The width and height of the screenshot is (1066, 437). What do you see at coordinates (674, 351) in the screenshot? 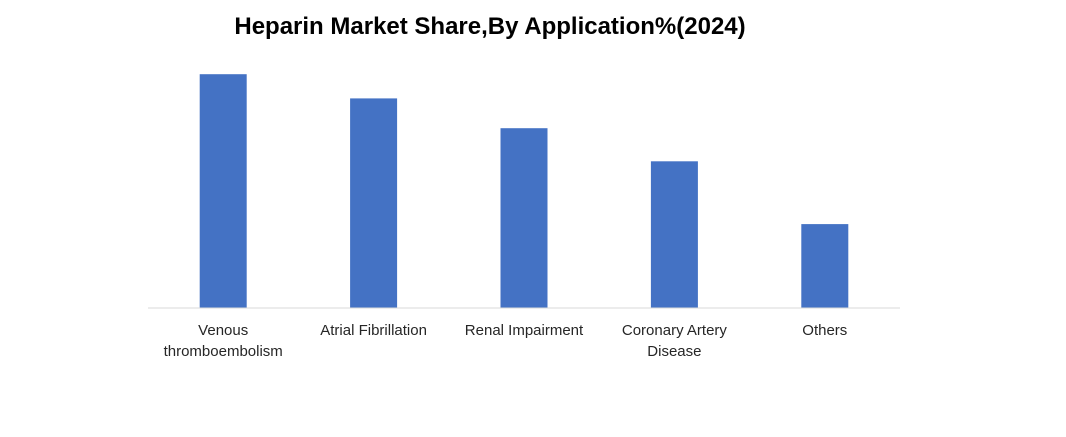
I see `x-tick-label-line: Disease` at bounding box center [674, 351].